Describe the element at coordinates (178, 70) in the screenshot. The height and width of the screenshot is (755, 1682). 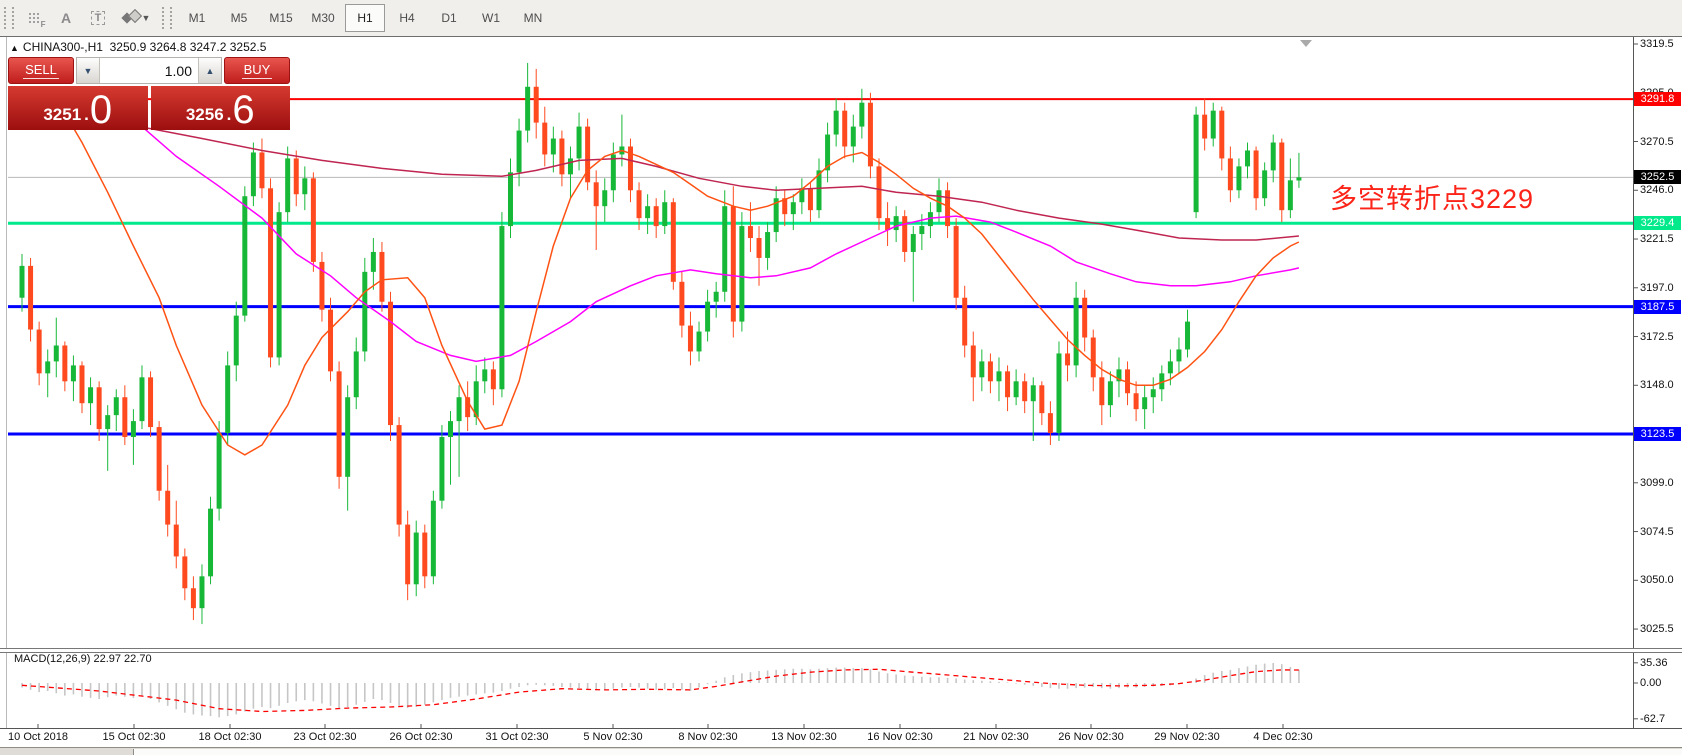
I see `volume-input: 1.00` at that location.